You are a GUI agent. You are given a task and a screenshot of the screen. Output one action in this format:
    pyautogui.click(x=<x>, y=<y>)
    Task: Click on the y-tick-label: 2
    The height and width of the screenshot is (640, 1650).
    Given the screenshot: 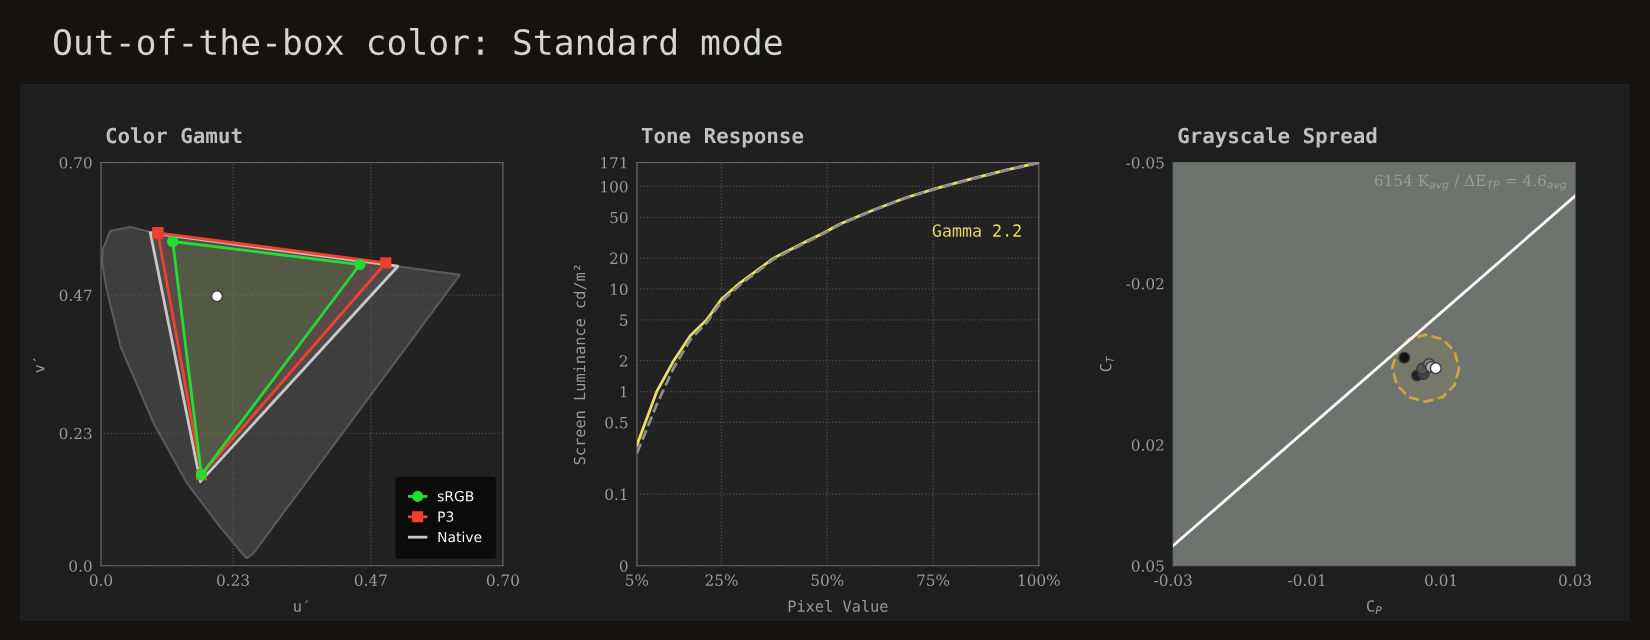 What is the action you would take?
    pyautogui.click(x=623, y=361)
    